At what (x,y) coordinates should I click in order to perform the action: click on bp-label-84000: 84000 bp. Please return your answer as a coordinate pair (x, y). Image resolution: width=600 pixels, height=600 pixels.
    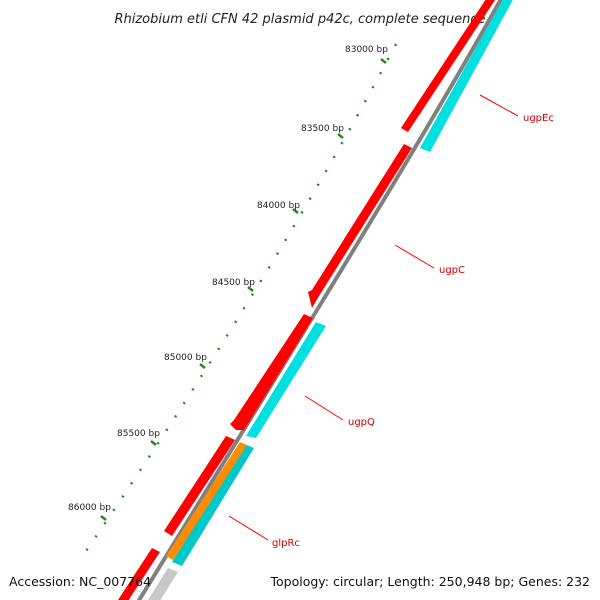
    Looking at the image, I should click on (278, 206).